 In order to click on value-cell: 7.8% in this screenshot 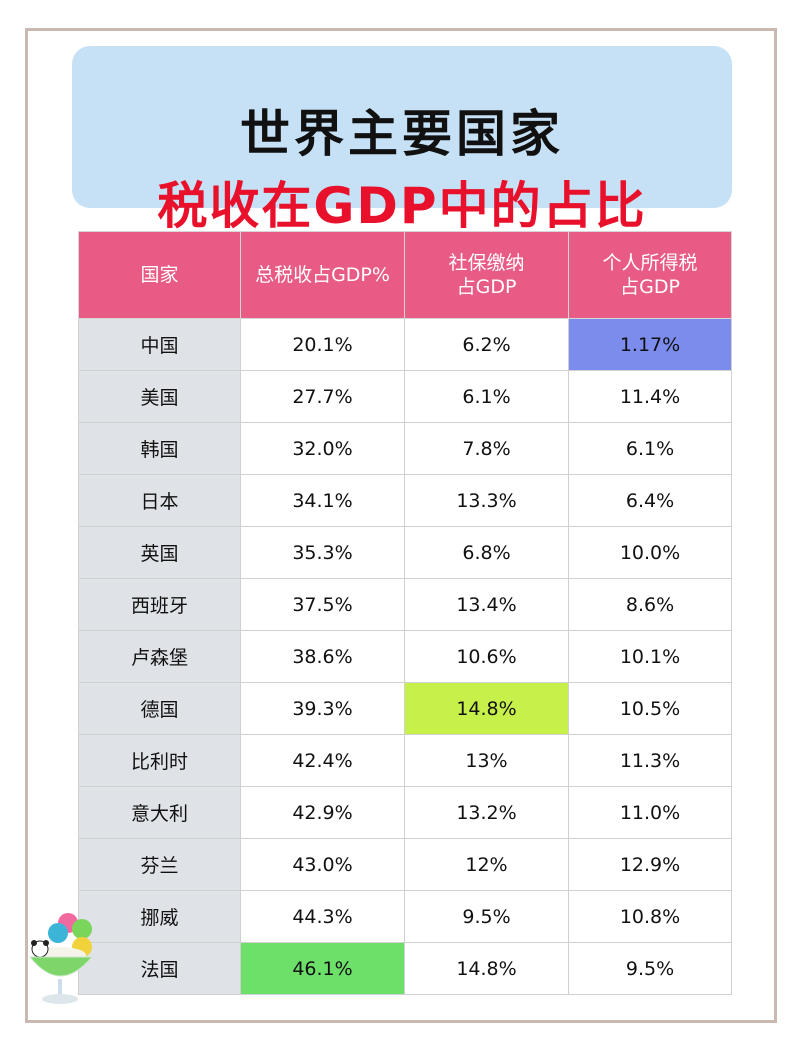, I will do `click(486, 448)`.